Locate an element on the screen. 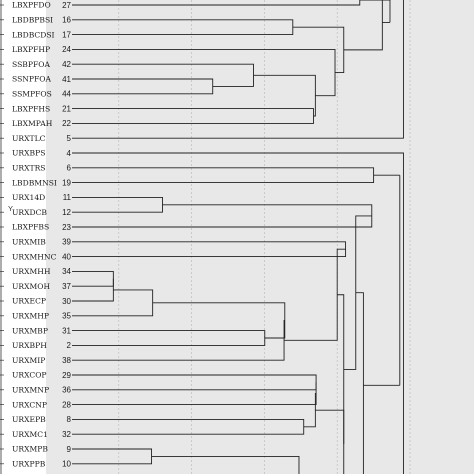 This screenshot has height=474, width=474. leaf-label: SSNPFOA is located at coordinates (32, 79).